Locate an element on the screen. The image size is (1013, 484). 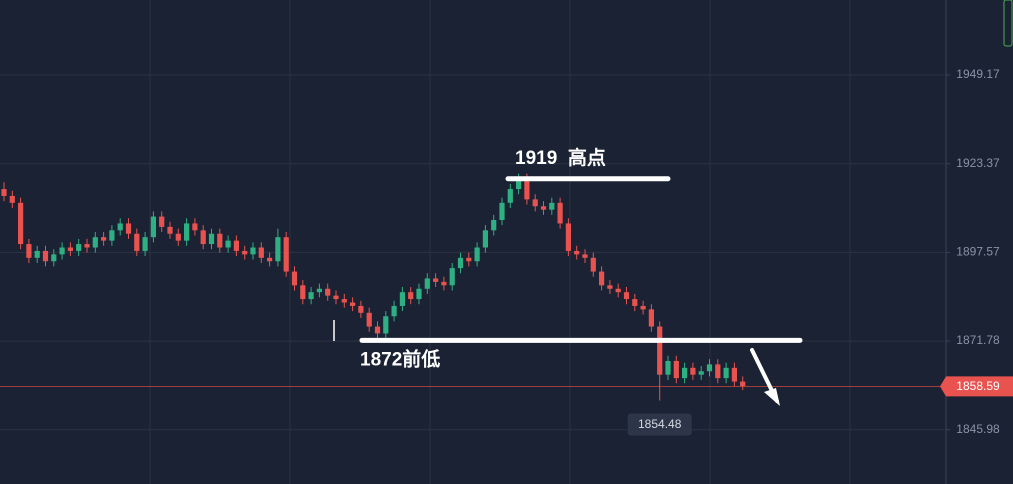
annotation-text: 1872前低 is located at coordinates (400, 358).